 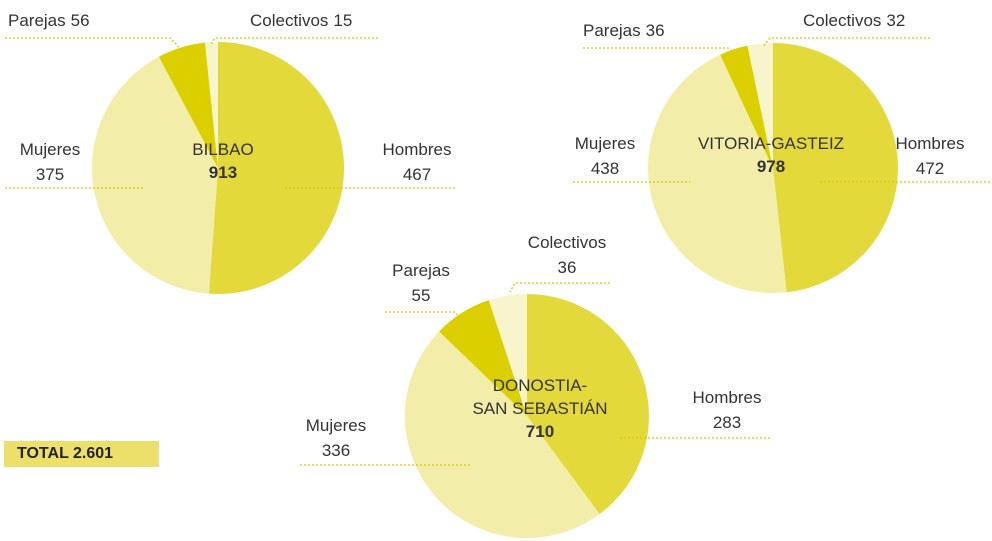 I want to click on slice-label: Colectivos 15, so click(x=301, y=20).